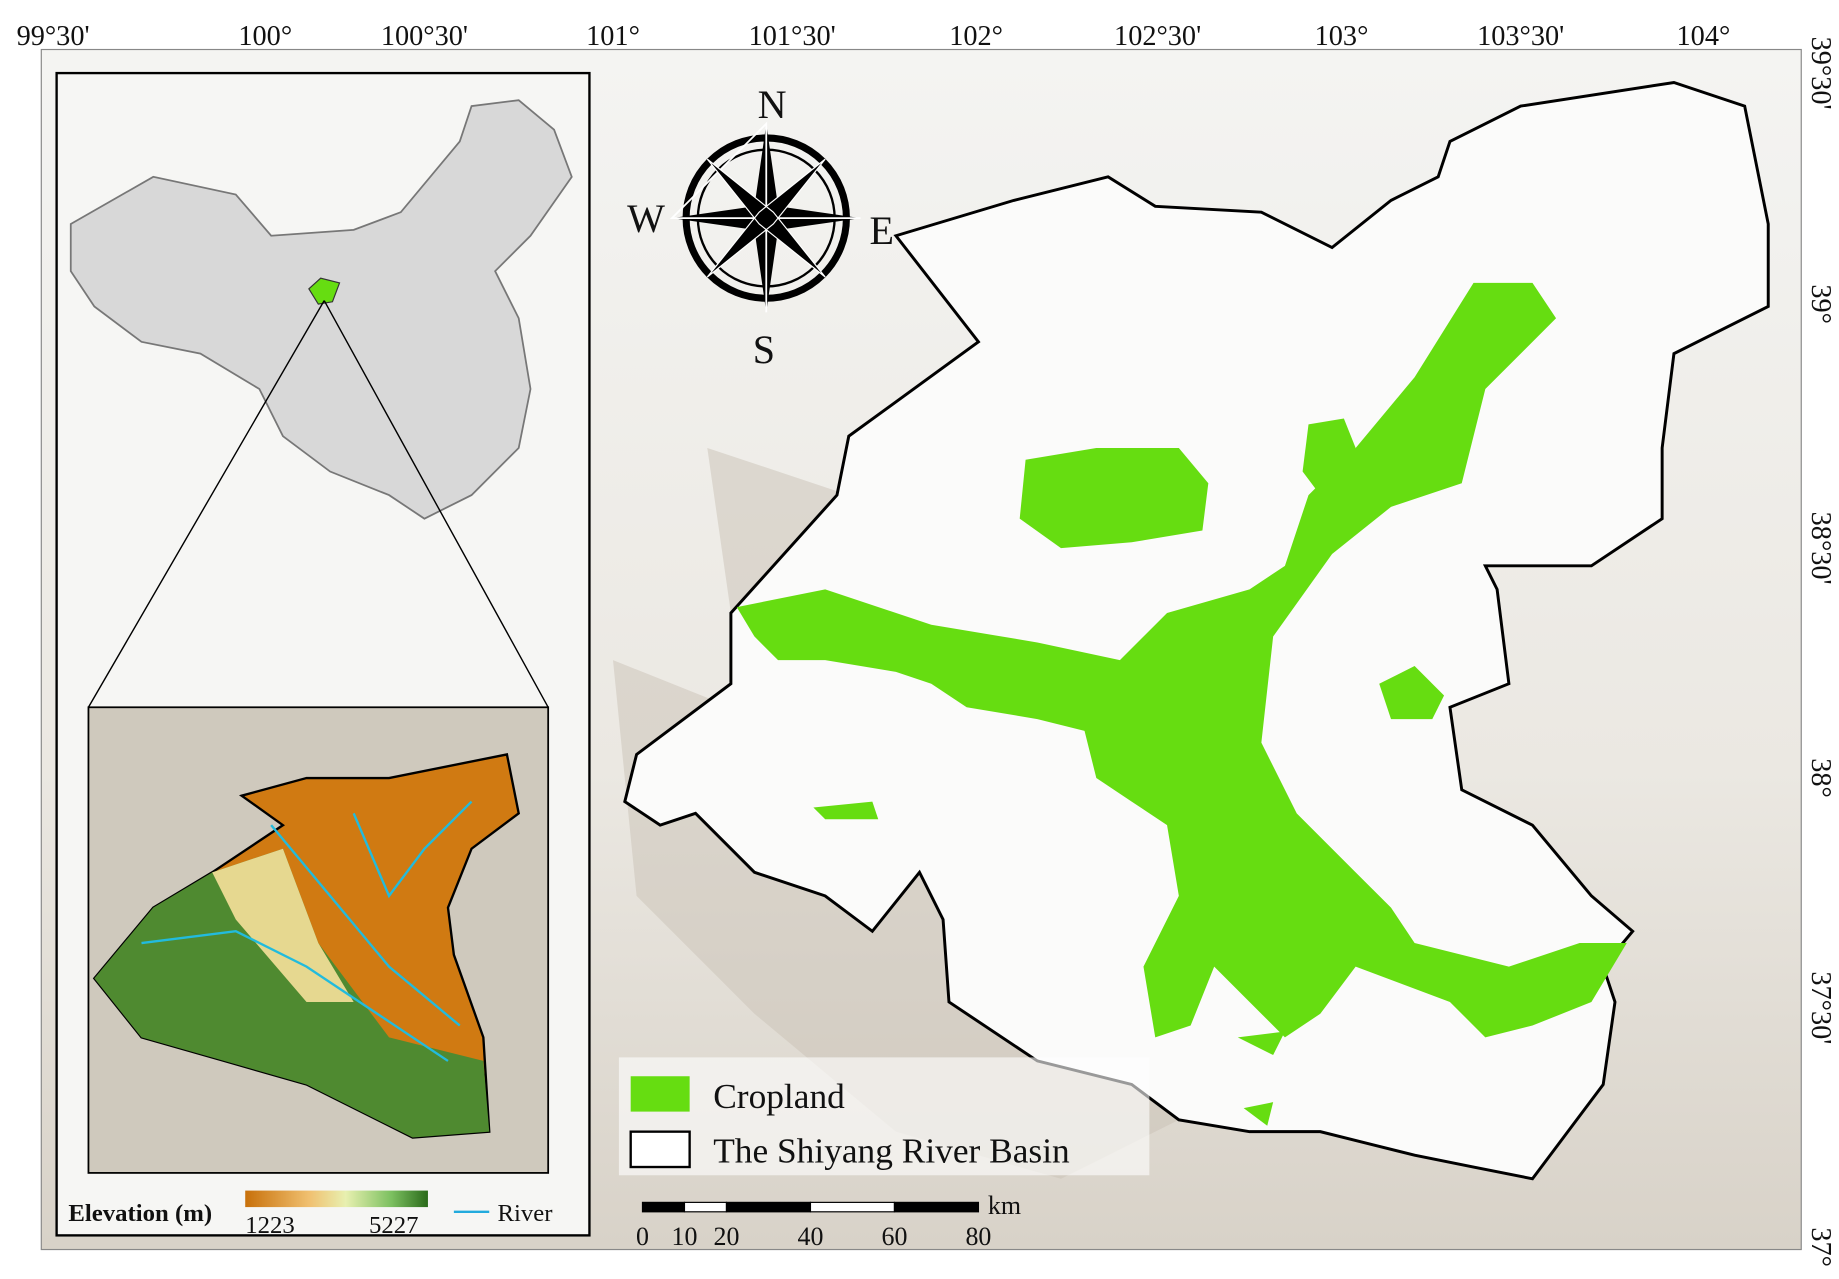 The height and width of the screenshot is (1279, 1839). What do you see at coordinates (265, 36) in the screenshot?
I see `longitude-label: 100°` at bounding box center [265, 36].